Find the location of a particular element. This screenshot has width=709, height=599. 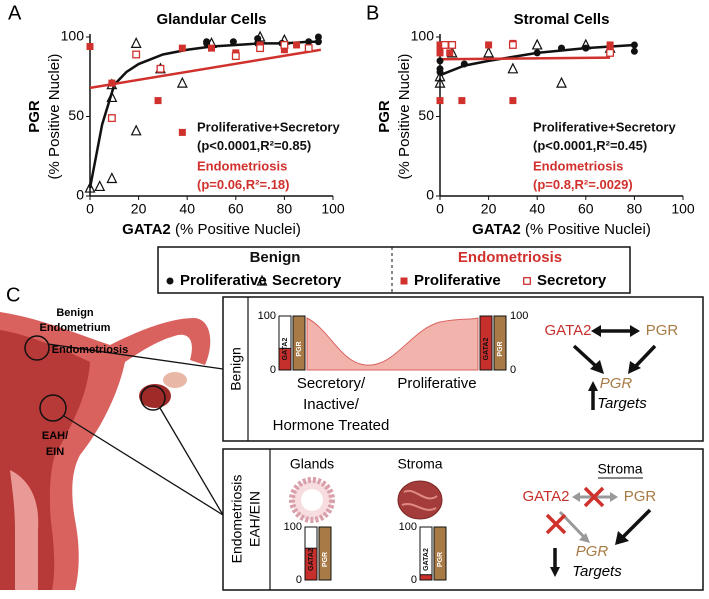

panel-label: C is located at coordinates (13, 295).